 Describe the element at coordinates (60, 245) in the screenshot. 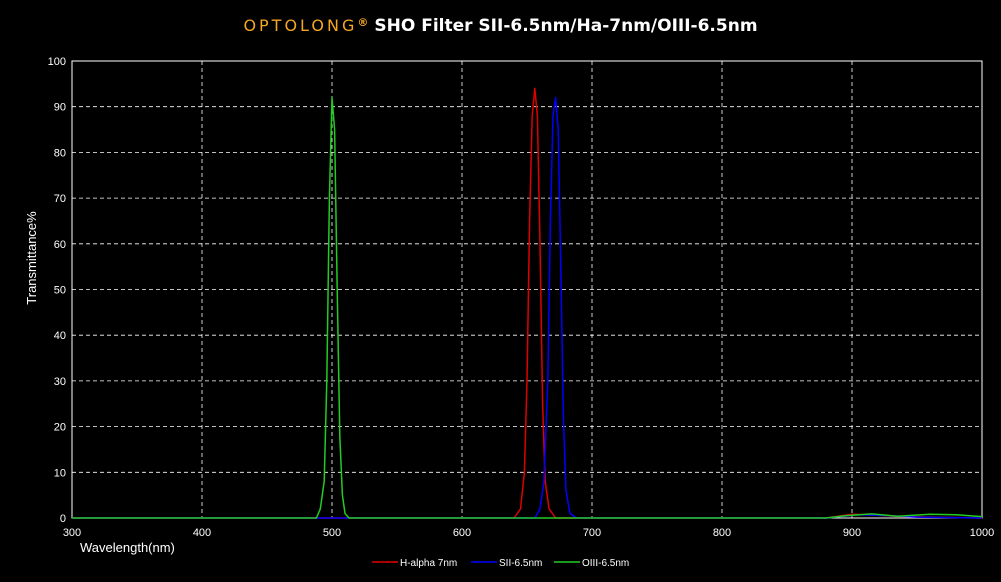

I see `y-tick-label: 60` at that location.